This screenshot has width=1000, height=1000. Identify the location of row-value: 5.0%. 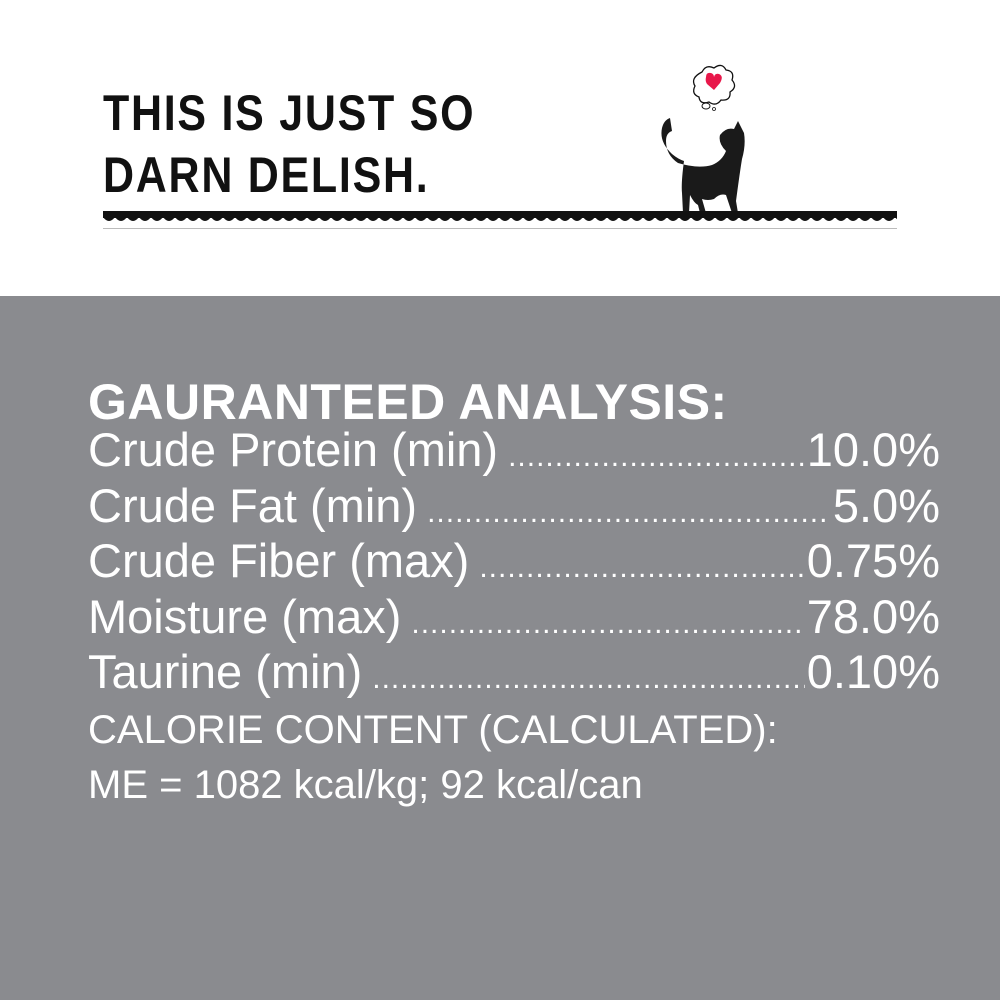
(886, 505).